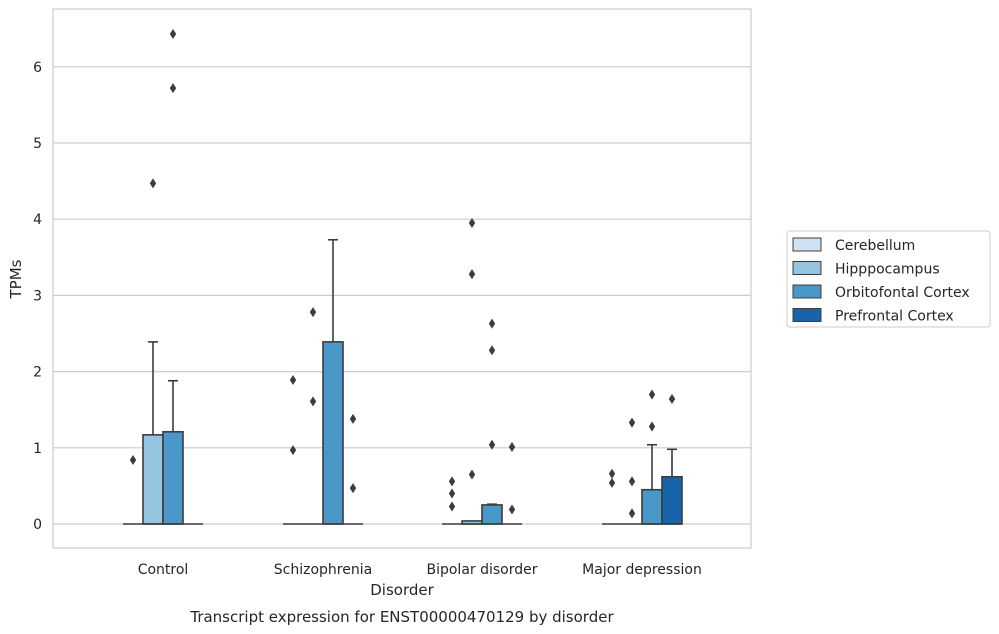 The image size is (999, 634). What do you see at coordinates (402, 590) in the screenshot?
I see `x-axis-label: Disorder` at bounding box center [402, 590].